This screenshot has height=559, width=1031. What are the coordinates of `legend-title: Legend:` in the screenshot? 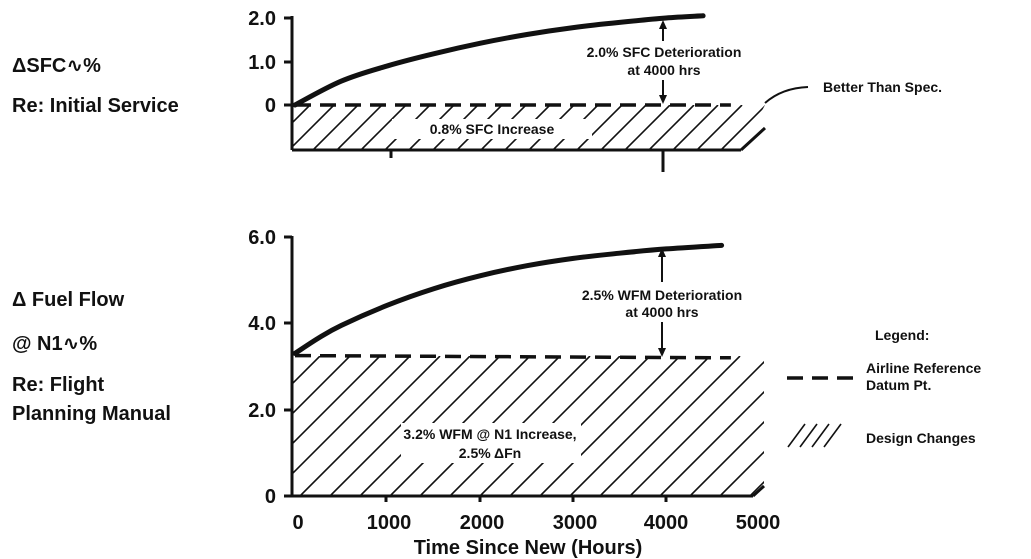 It's located at (902, 335).